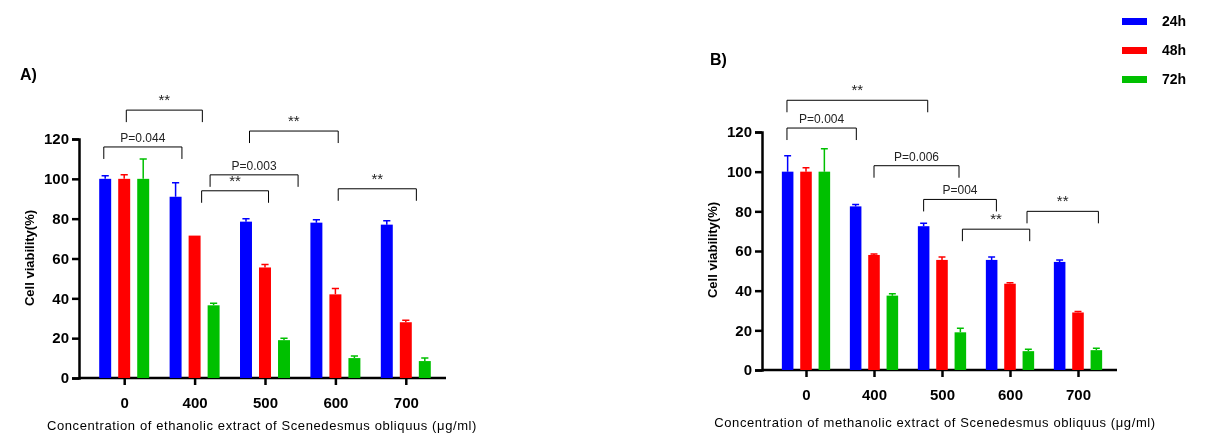 This screenshot has width=1207, height=434. Describe the element at coordinates (718, 59) in the screenshot. I see `chart-title: B)` at that location.